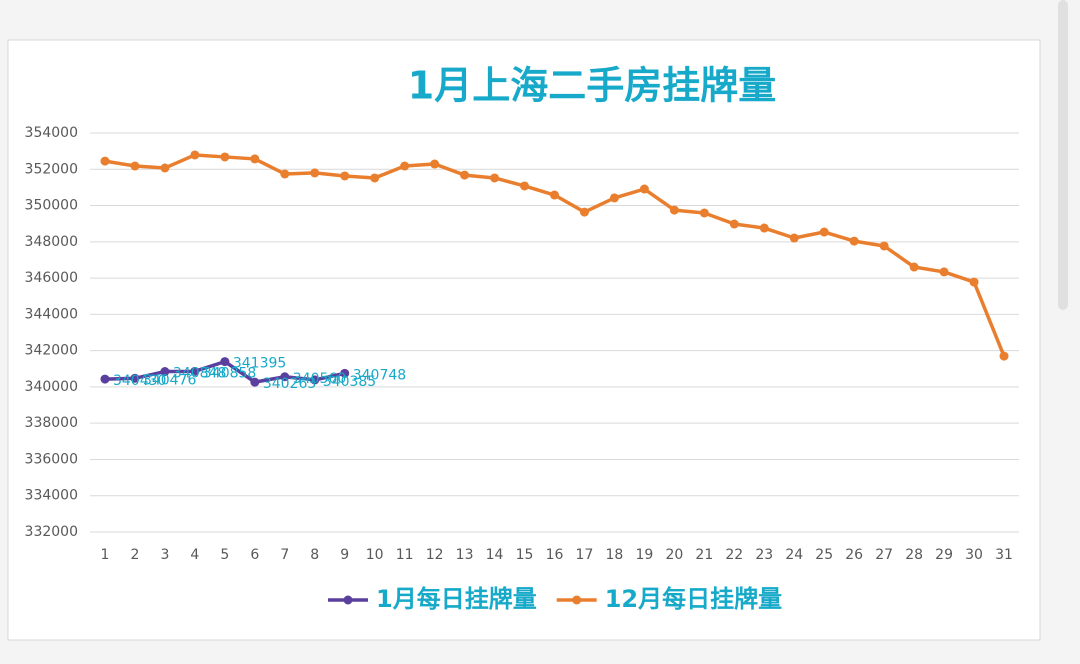 The width and height of the screenshot is (1080, 664). What do you see at coordinates (615, 555) in the screenshot?
I see `x-tick-label: 18` at bounding box center [615, 555].